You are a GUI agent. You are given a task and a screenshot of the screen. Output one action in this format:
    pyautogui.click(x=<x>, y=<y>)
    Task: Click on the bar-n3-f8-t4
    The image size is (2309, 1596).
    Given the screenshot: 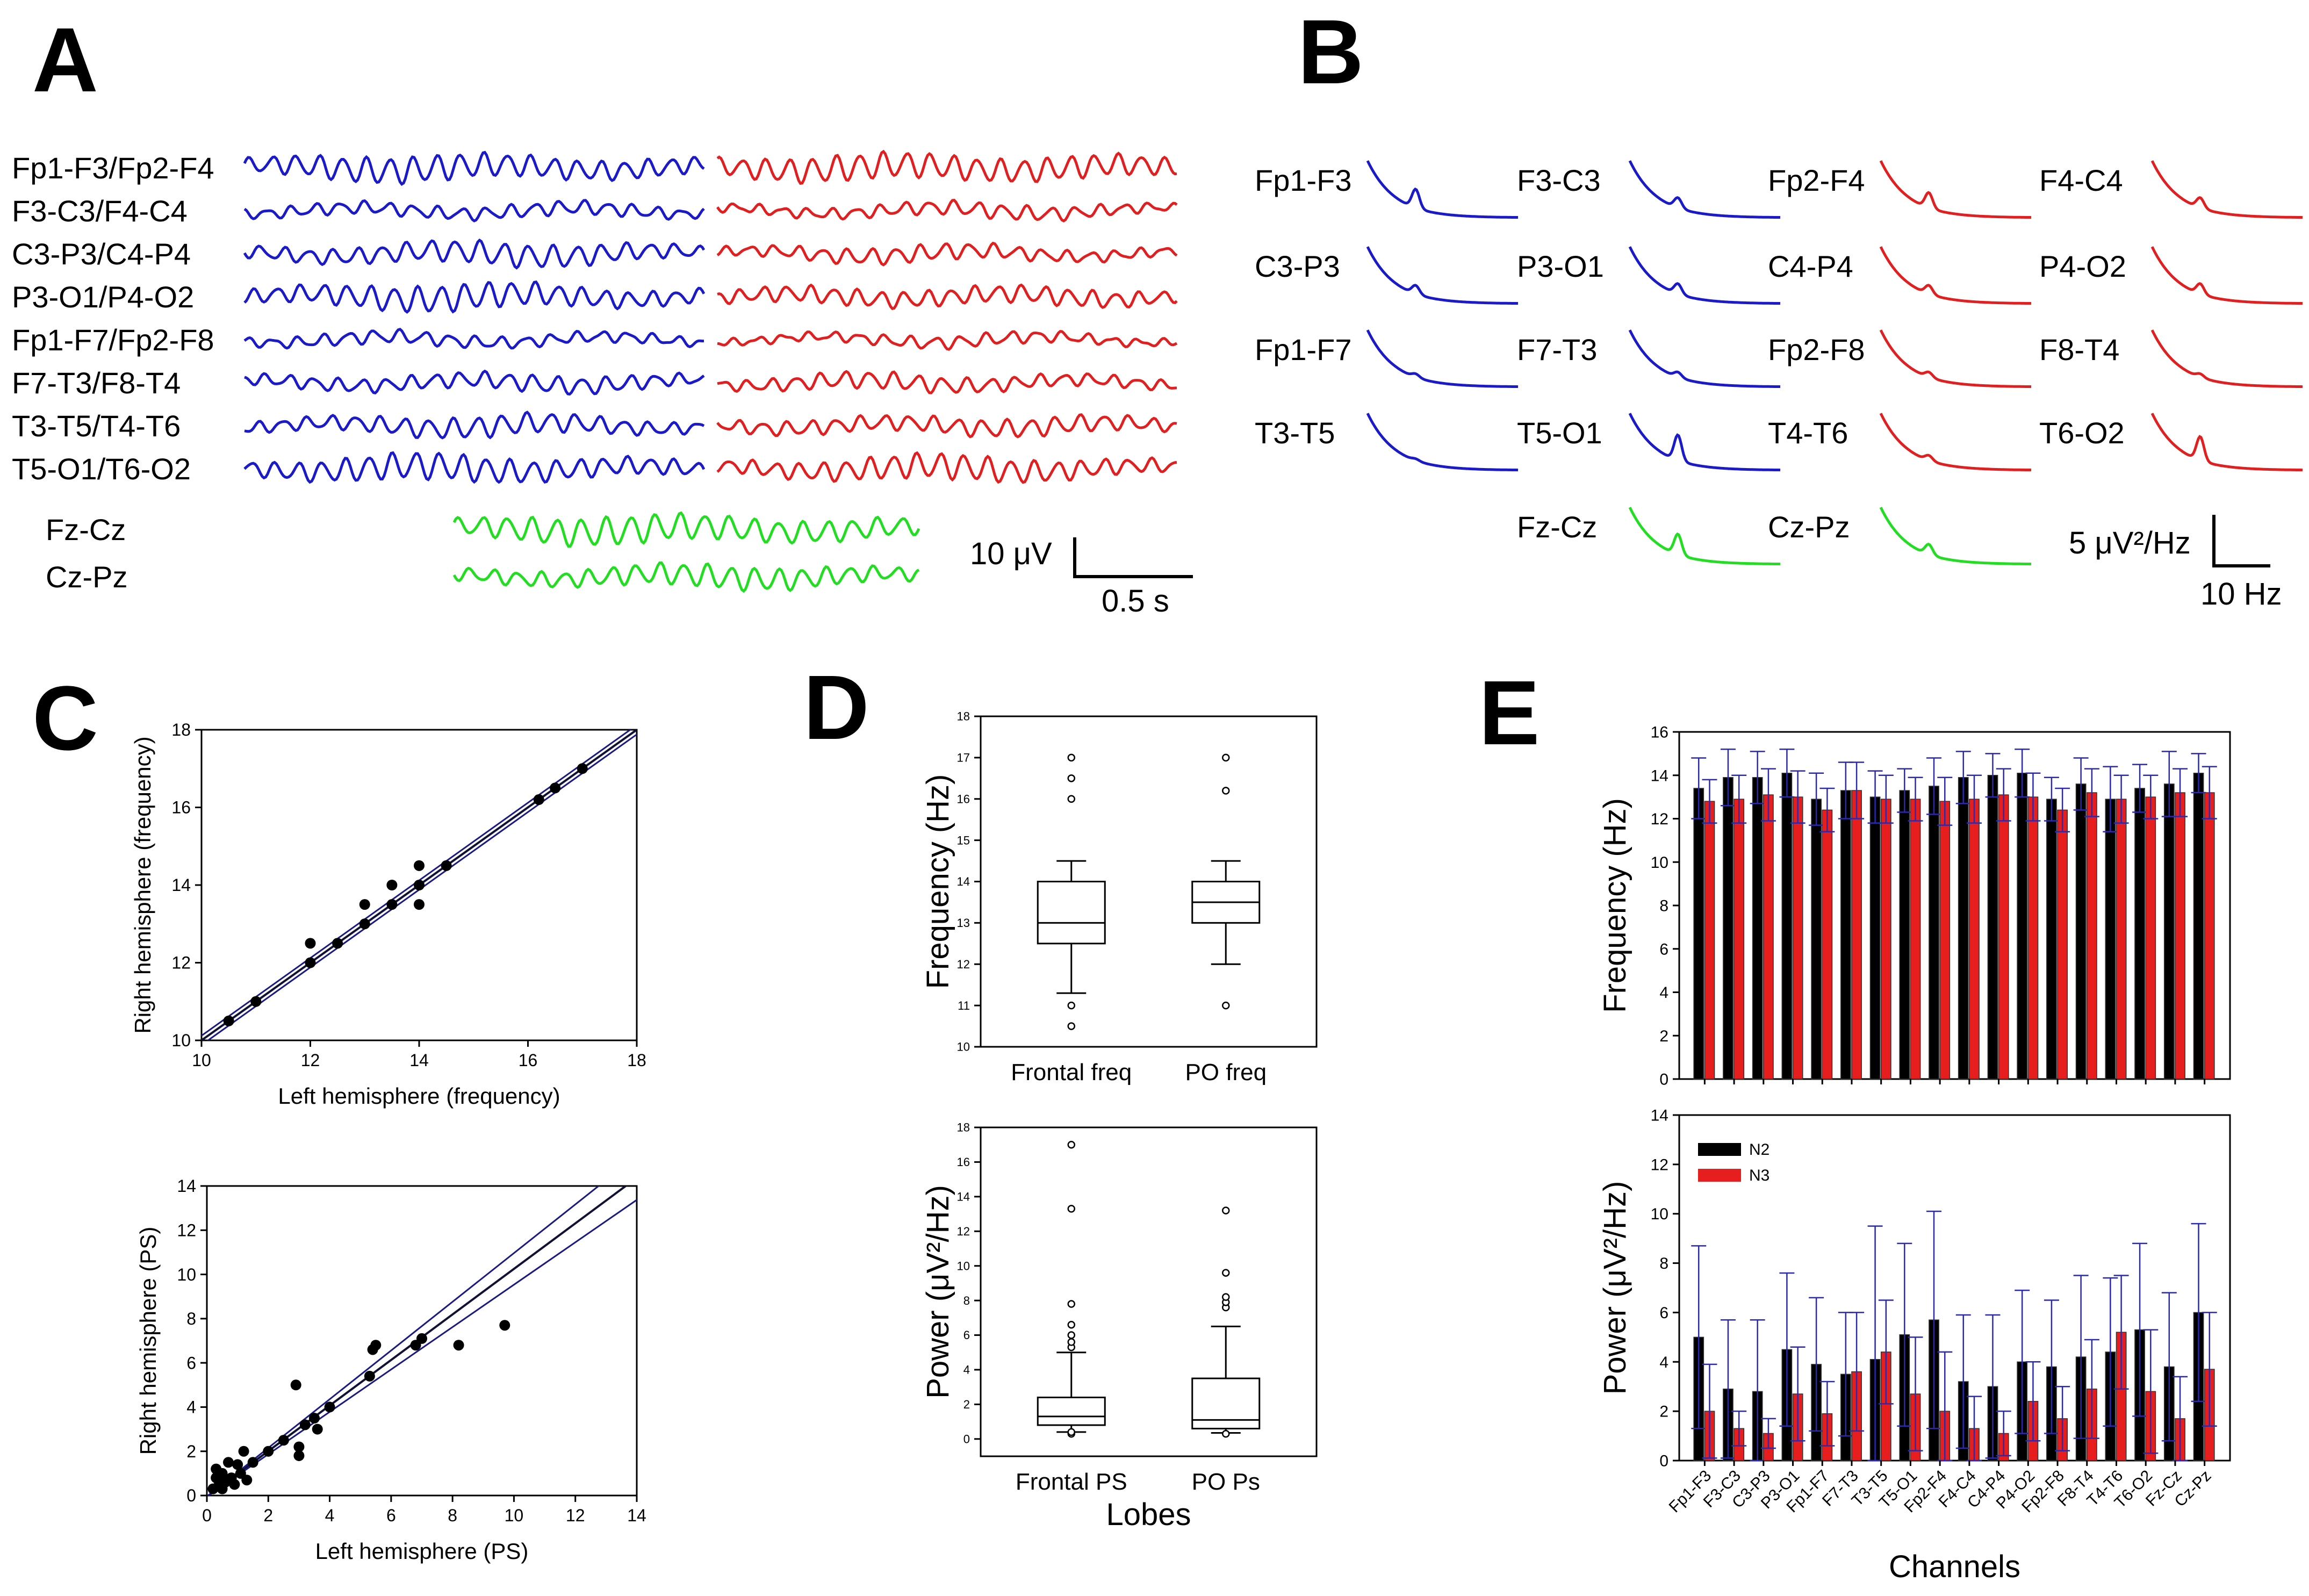 What is the action you would take?
    pyautogui.click(x=2092, y=936)
    